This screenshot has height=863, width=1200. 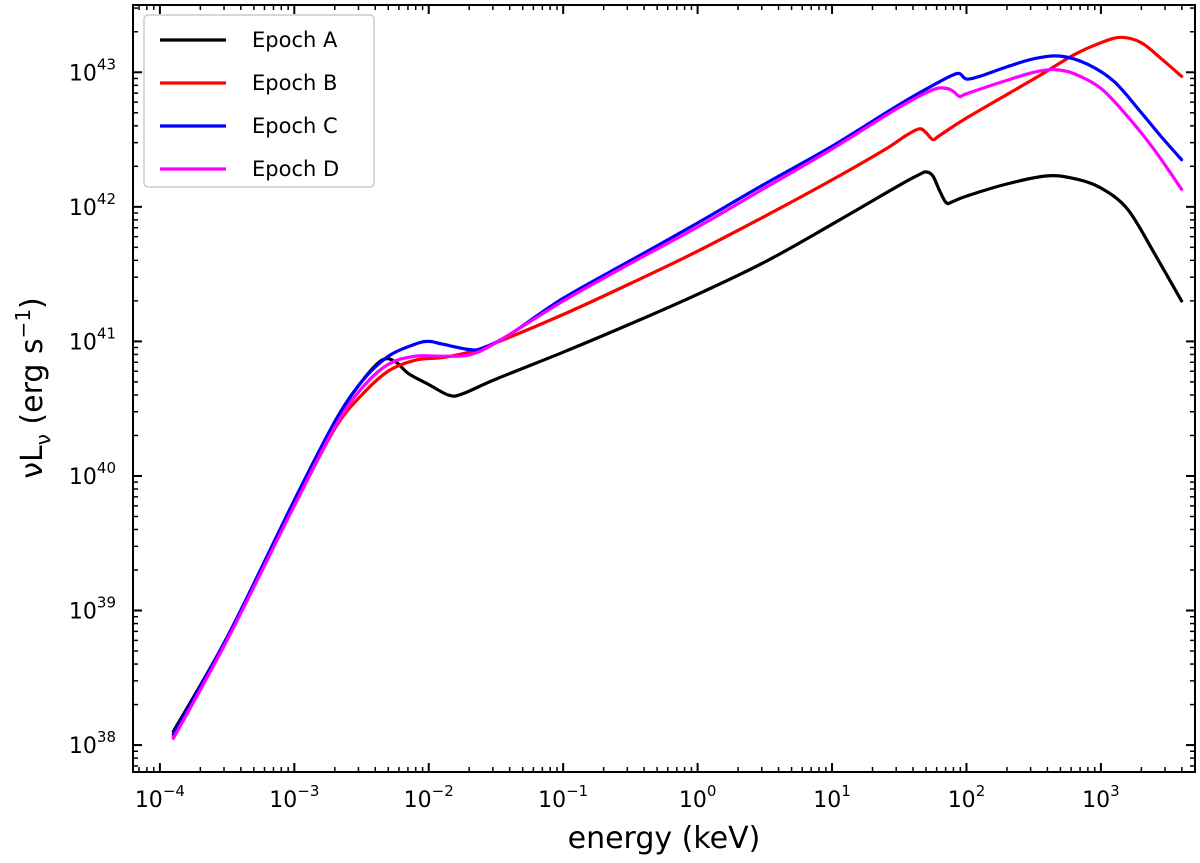 What do you see at coordinates (92, 205) in the screenshot?
I see `y-tick-label: 1042` at bounding box center [92, 205].